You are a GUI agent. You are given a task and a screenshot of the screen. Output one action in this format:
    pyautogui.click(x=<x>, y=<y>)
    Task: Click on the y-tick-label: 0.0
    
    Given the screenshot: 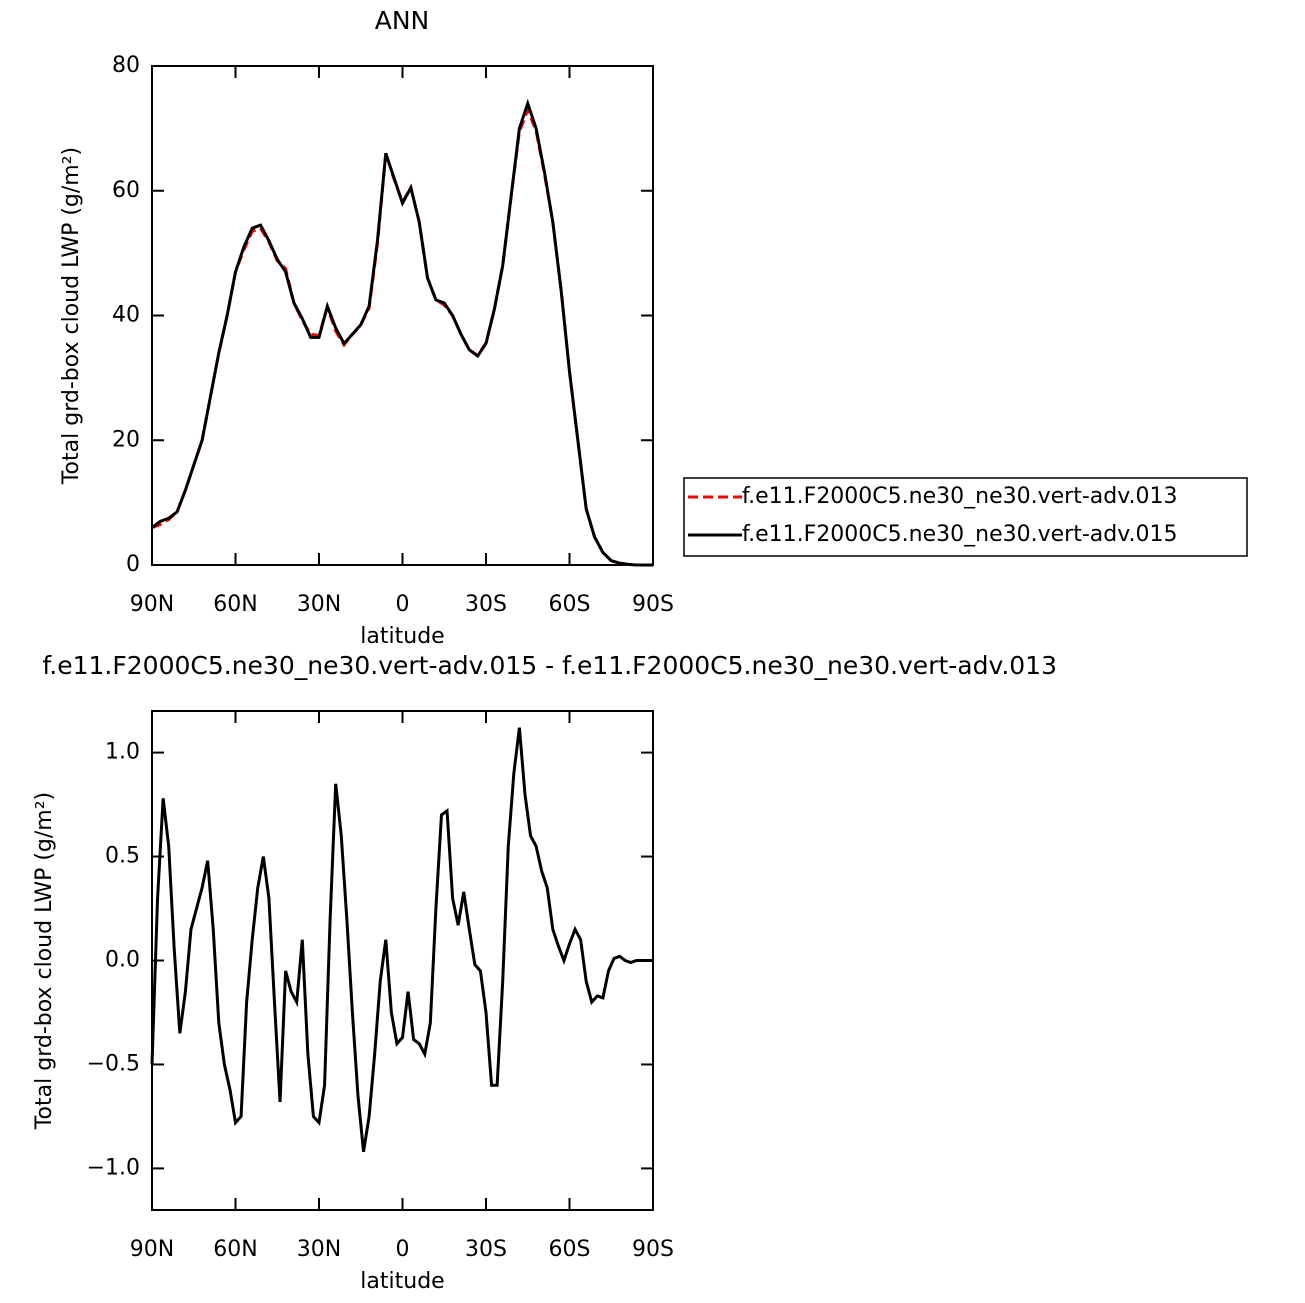 What is the action you would take?
    pyautogui.click(x=122, y=960)
    